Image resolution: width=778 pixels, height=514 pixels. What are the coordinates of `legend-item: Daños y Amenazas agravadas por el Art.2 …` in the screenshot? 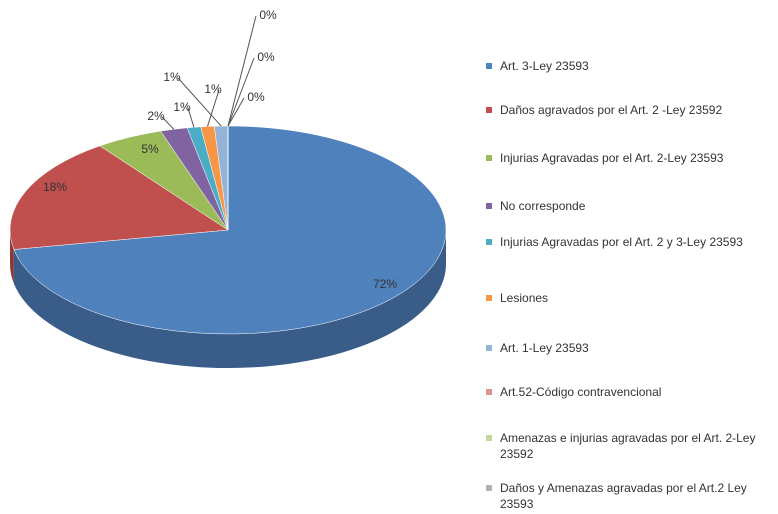 It's located at (626, 496).